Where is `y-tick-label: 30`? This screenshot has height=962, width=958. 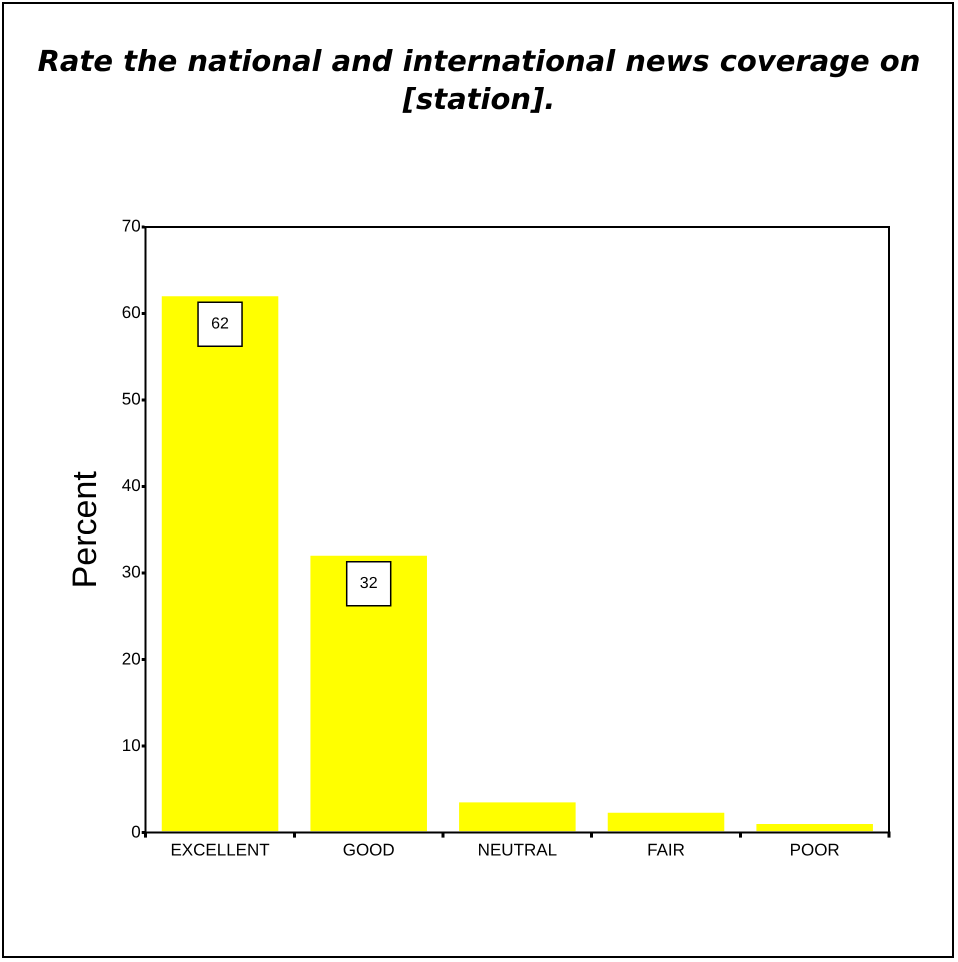
y-tick-label: 30 is located at coordinates (131, 572).